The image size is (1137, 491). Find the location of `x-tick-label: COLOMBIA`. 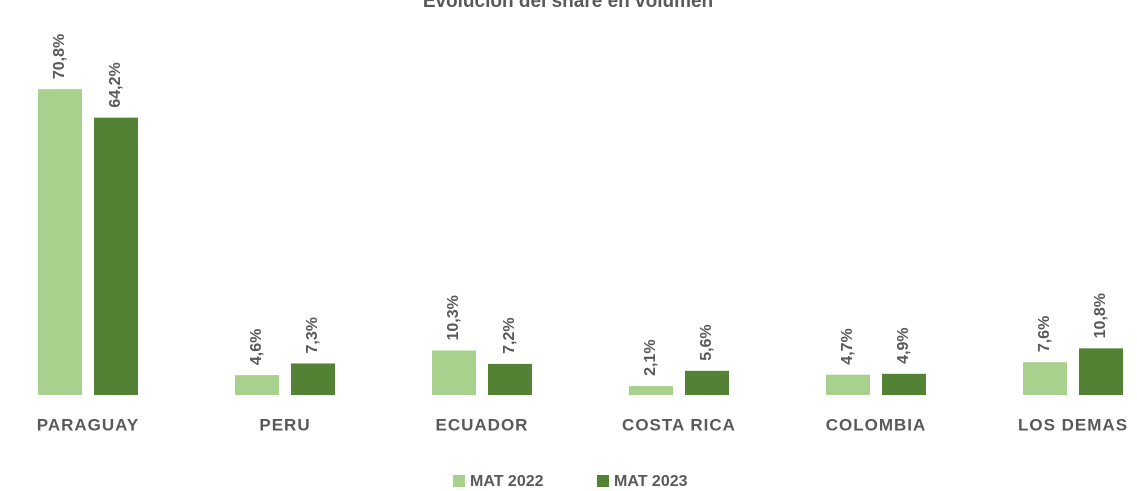

x-tick-label: COLOMBIA is located at coordinates (876, 424).